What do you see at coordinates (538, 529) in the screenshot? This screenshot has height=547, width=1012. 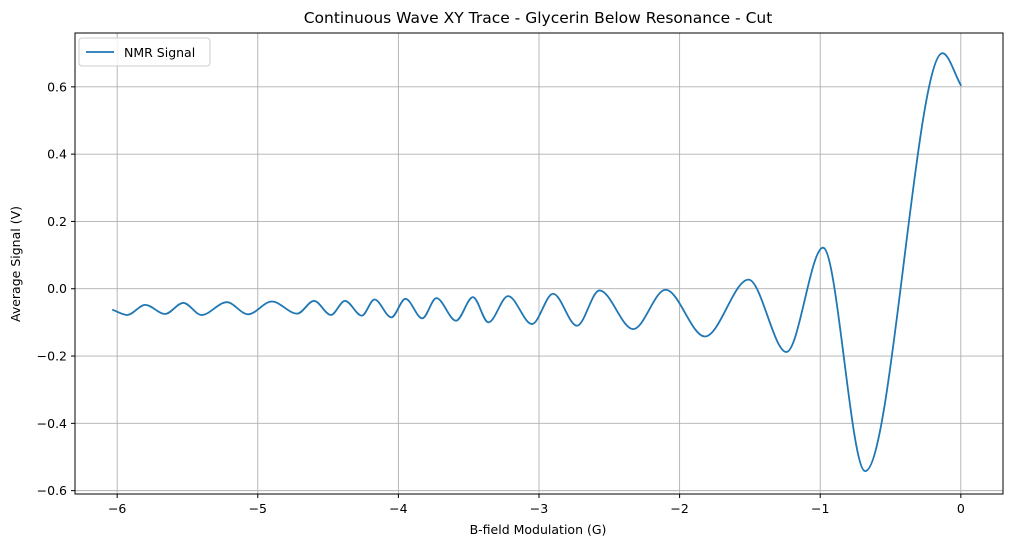 I see `x-axis-label: B-field Modulation (G)` at bounding box center [538, 529].